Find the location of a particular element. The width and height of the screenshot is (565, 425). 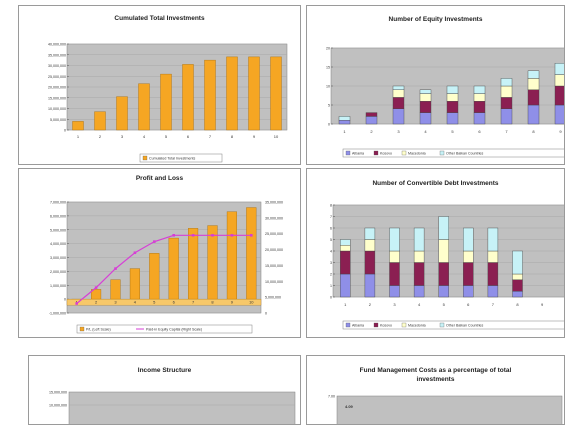

chart-title-profit: Profit and Loss is located at coordinates (159, 178).